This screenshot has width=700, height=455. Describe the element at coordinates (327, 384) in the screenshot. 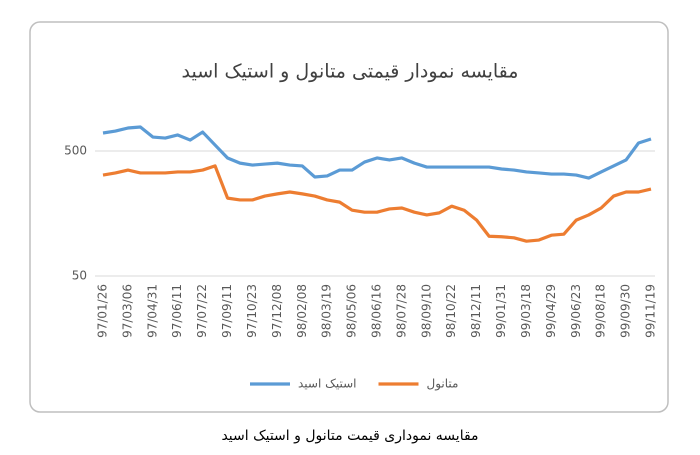

I see `legend-label: استیک اسید` at that location.